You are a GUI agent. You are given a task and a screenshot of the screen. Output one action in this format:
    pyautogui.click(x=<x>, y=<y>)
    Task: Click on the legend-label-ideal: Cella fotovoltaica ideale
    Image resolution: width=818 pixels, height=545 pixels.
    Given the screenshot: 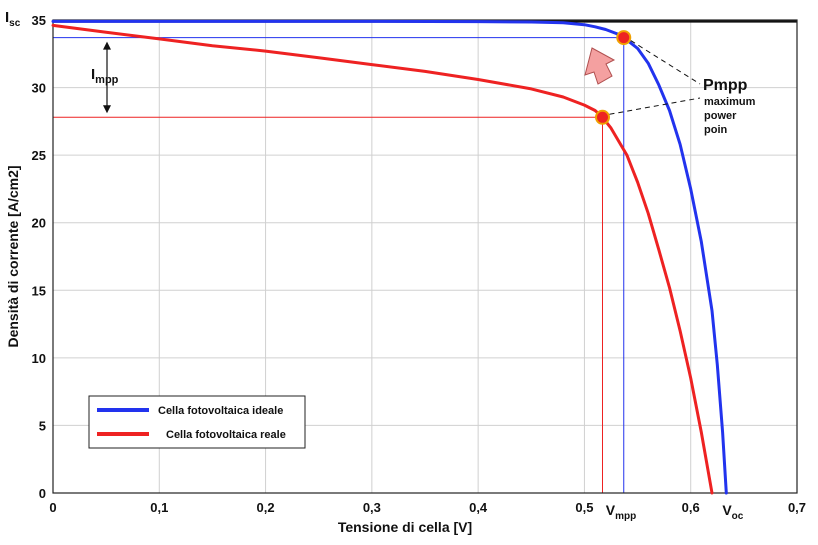 What is the action you would take?
    pyautogui.click(x=220, y=411)
    